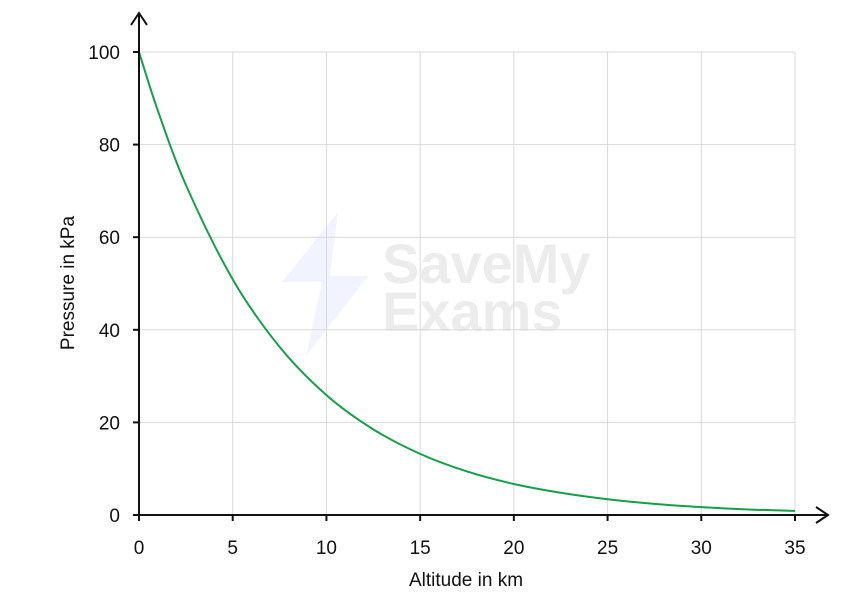 This screenshot has width=861, height=611. What do you see at coordinates (466, 580) in the screenshot?
I see `x-axis-title: Altitude in km` at bounding box center [466, 580].